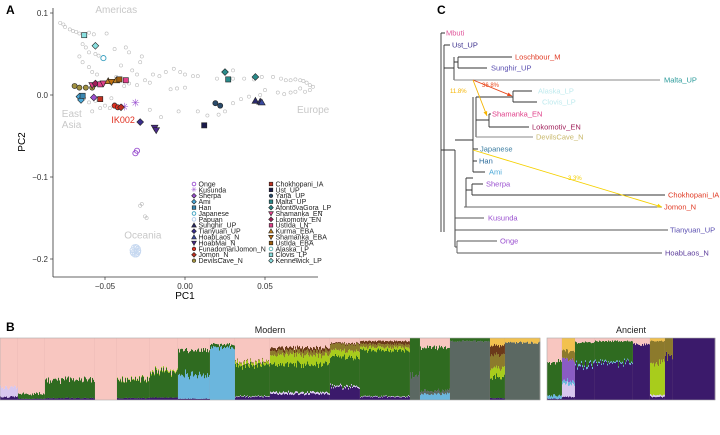 The height and width of the screenshot is (435, 720). Describe the element at coordinates (293, 249) in the screenshot. I see `legend-label: Alaska_LP` at that location.